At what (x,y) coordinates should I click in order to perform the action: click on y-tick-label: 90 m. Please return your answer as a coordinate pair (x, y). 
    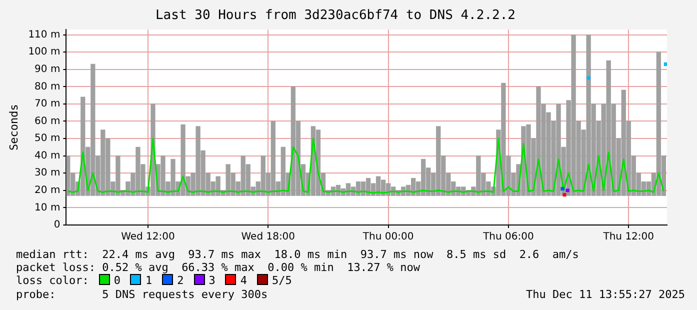
    Looking at the image, I should click on (47, 69).